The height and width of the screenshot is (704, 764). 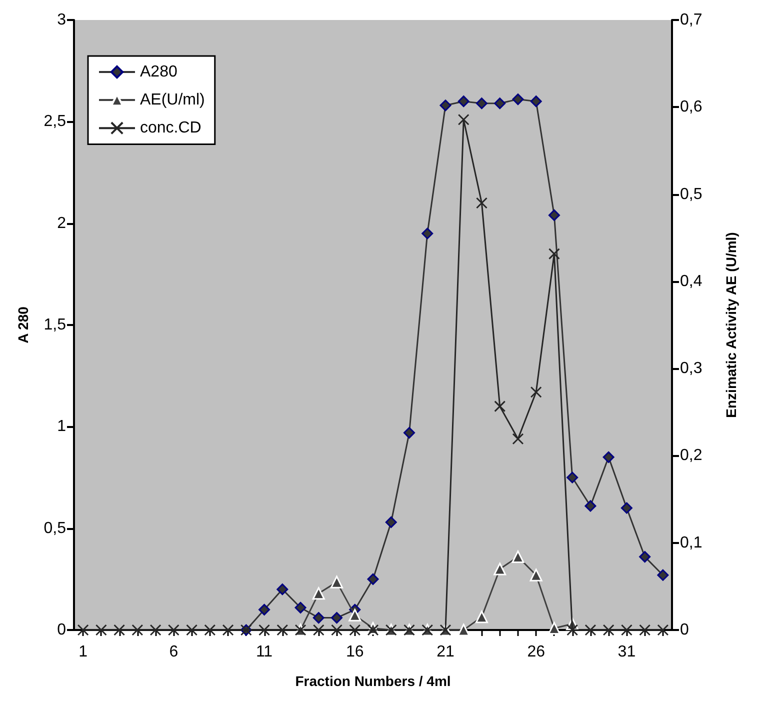 What do you see at coordinates (684, 630) in the screenshot?
I see `y2-tick-label: 0` at bounding box center [684, 630].